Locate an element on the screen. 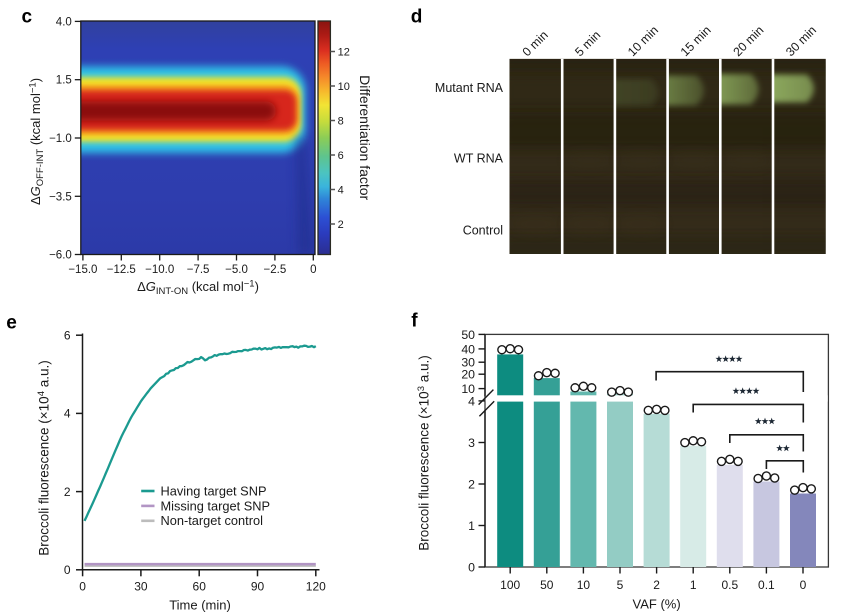  svg-text: 90 is located at coordinates (258, 587).